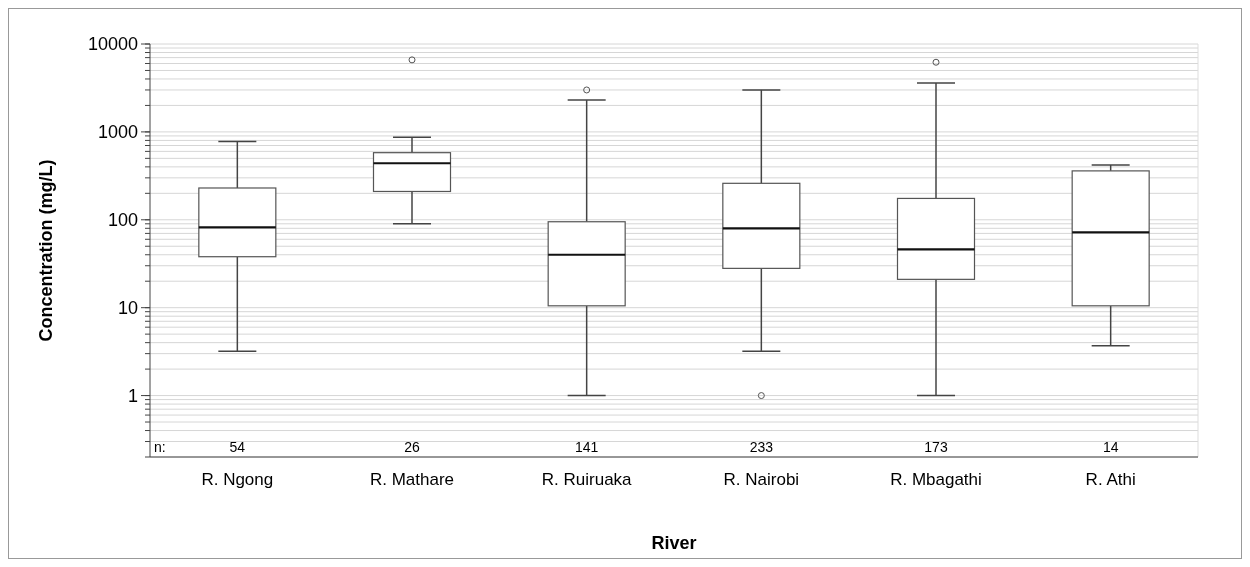  Describe the element at coordinates (412, 447) in the screenshot. I see `annotation: 26` at that location.